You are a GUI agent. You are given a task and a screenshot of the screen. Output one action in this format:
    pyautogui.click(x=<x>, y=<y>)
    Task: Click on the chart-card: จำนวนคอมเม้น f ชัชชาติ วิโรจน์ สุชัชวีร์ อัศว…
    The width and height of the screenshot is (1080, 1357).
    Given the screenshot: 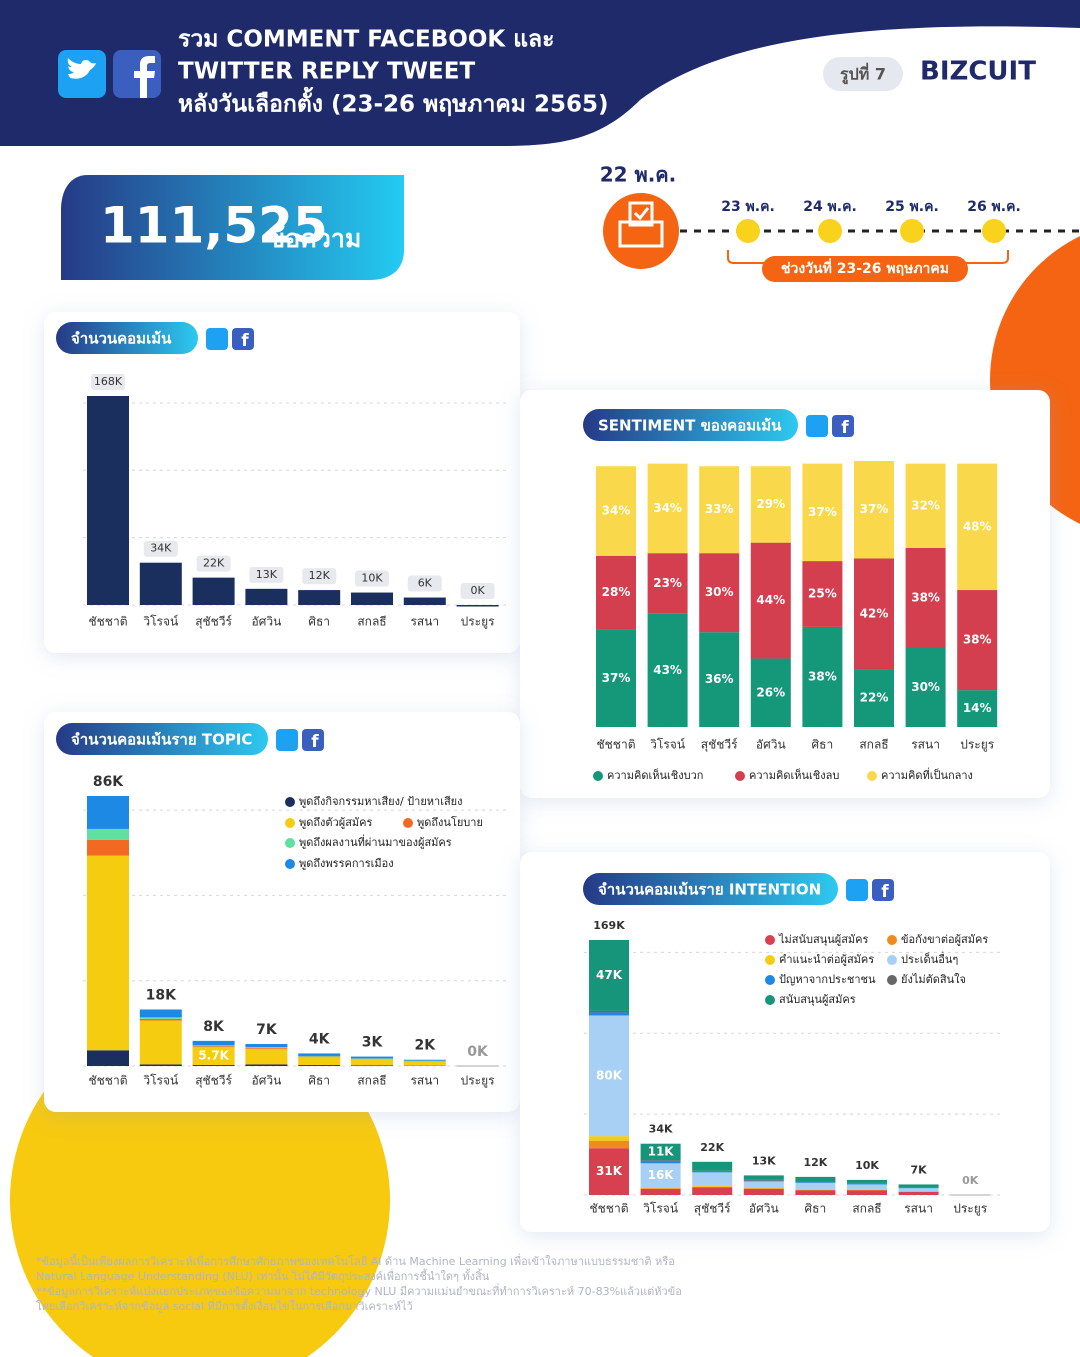 What is the action you would take?
    pyautogui.click(x=282, y=482)
    